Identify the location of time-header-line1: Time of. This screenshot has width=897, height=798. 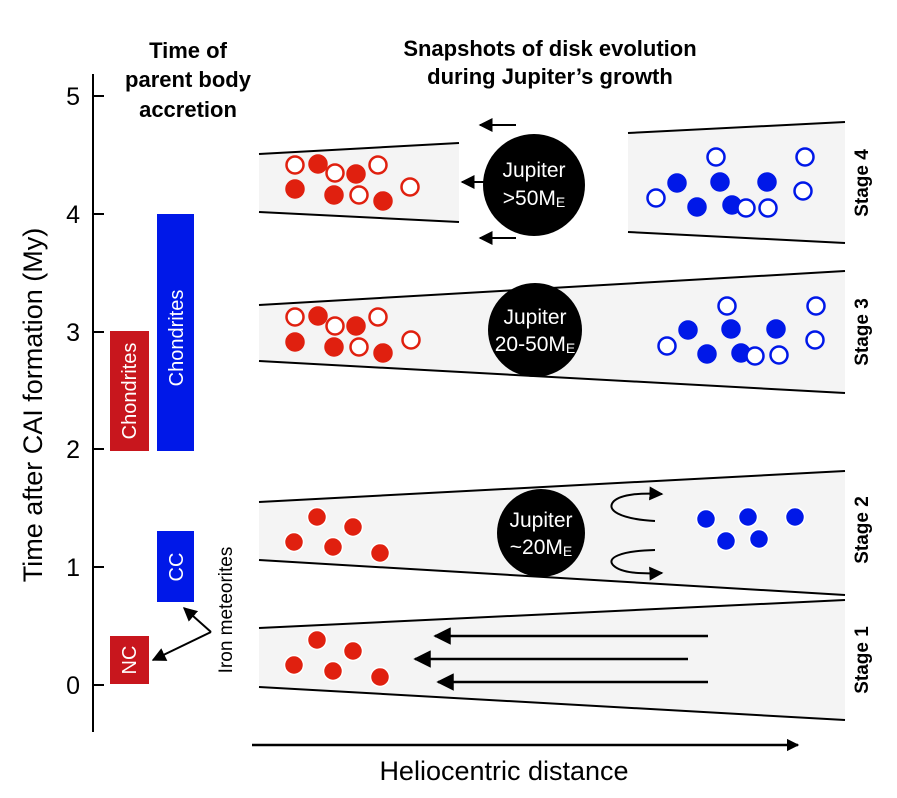
(188, 50).